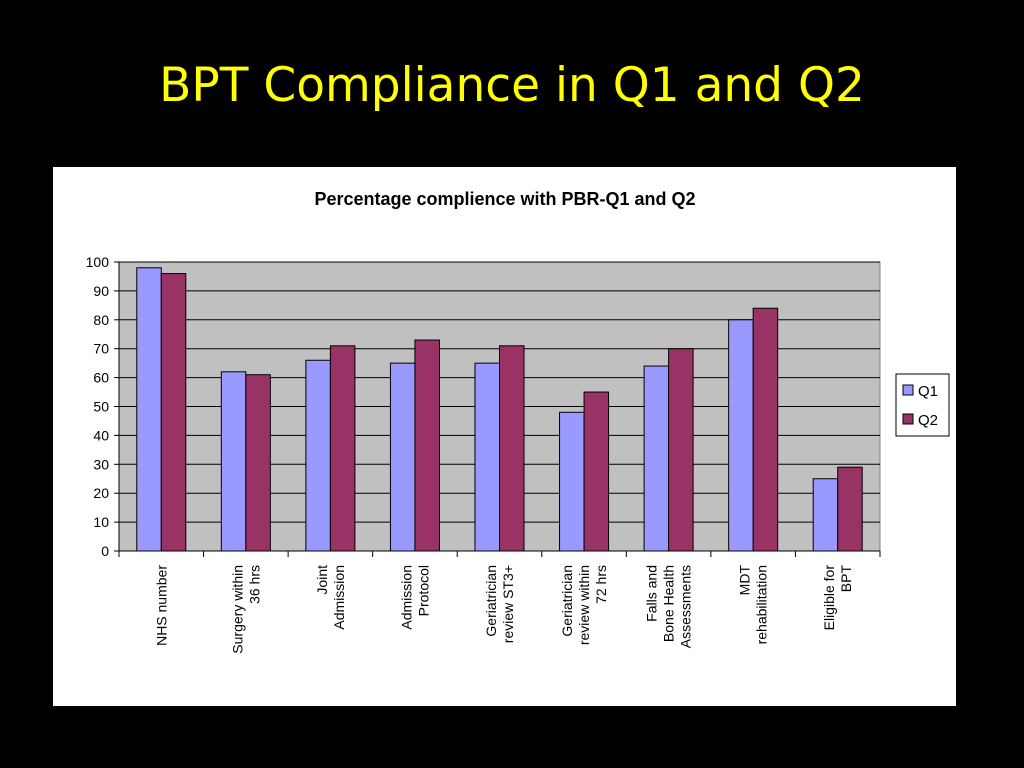 The image size is (1024, 768). I want to click on category-label-line: Protocol, so click(423, 590).